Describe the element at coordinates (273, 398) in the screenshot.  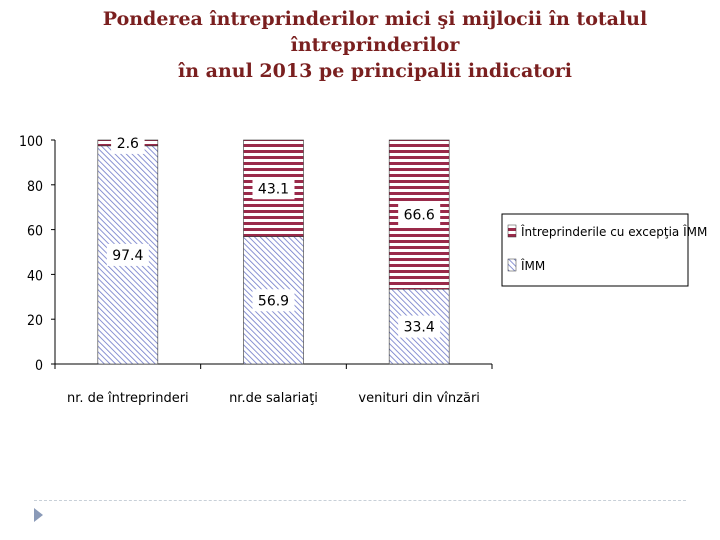
I see `x-category-label: nr.de salariaţi` at that location.